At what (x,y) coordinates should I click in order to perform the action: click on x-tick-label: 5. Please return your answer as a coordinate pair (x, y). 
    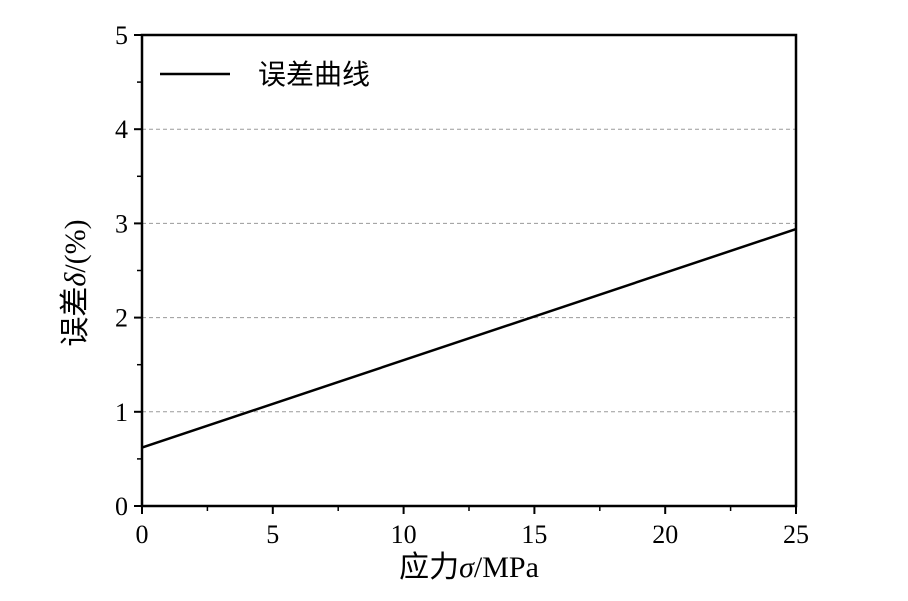
    Looking at the image, I should click on (272, 534).